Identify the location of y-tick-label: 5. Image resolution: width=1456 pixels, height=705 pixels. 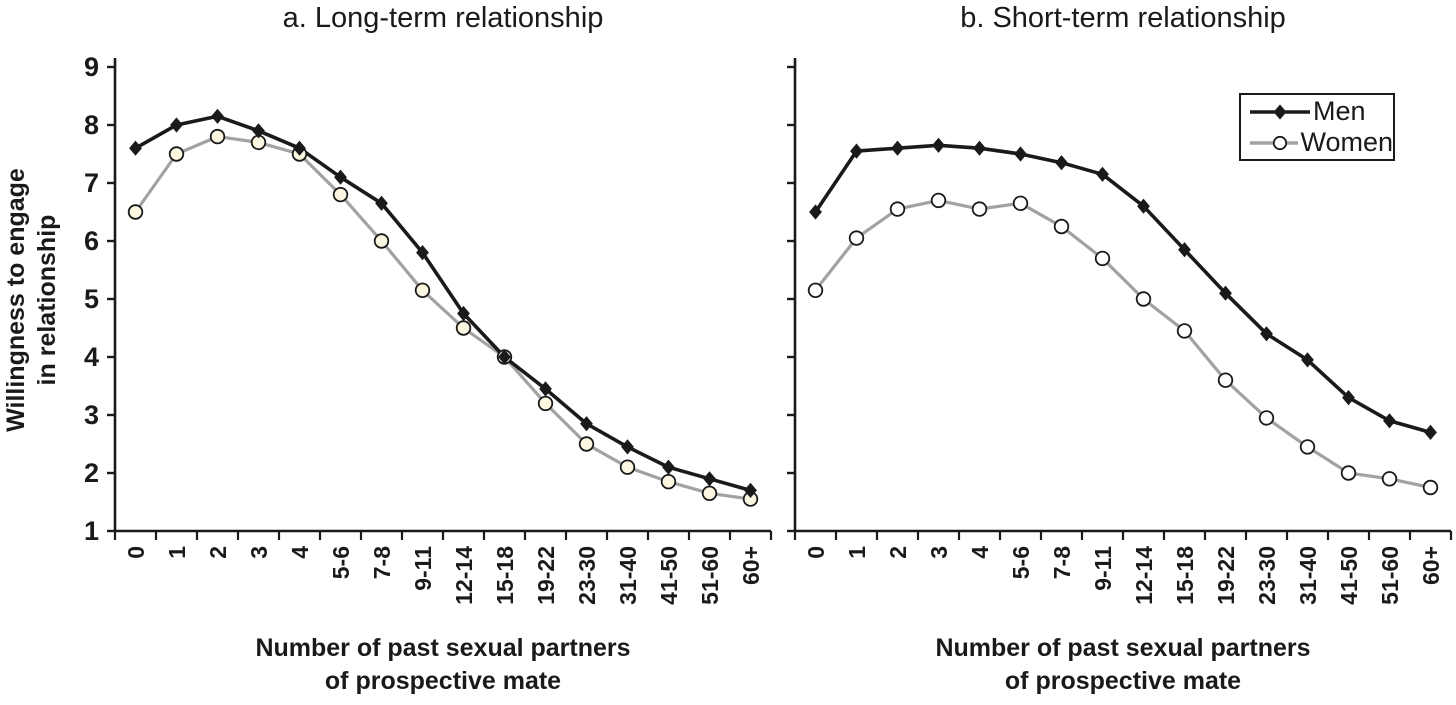
(91, 299).